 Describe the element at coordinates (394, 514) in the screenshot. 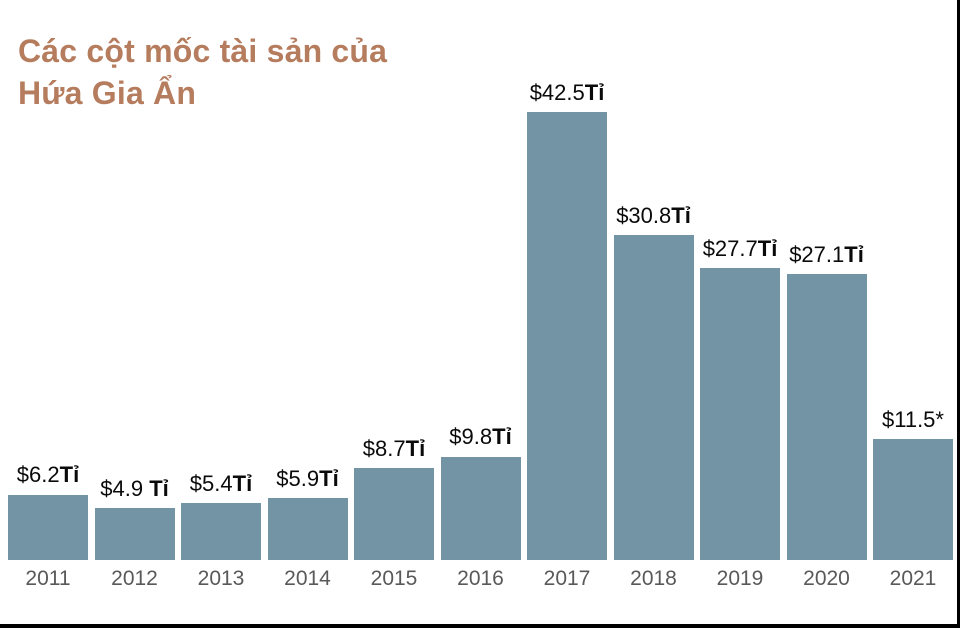

I see `bar-2015` at that location.